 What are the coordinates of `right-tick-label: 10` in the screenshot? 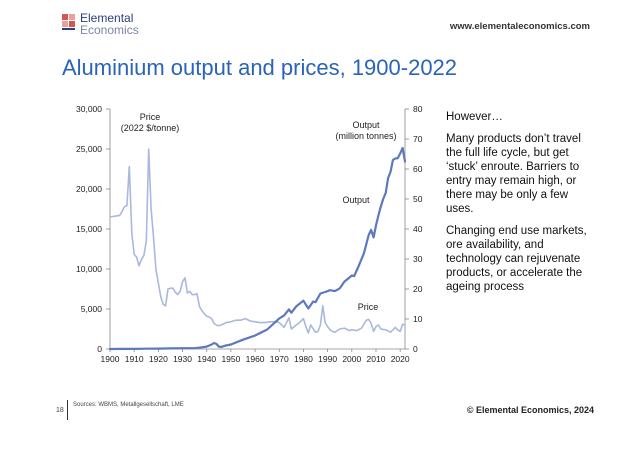 It's located at (418, 319).